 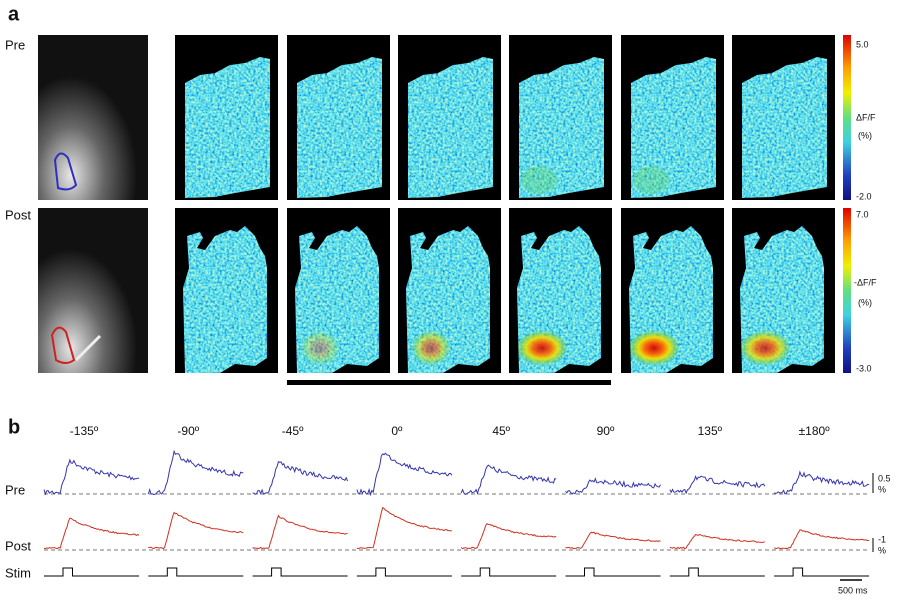 What do you see at coordinates (710, 431) in the screenshot?
I see `angle-label: 135º` at bounding box center [710, 431].